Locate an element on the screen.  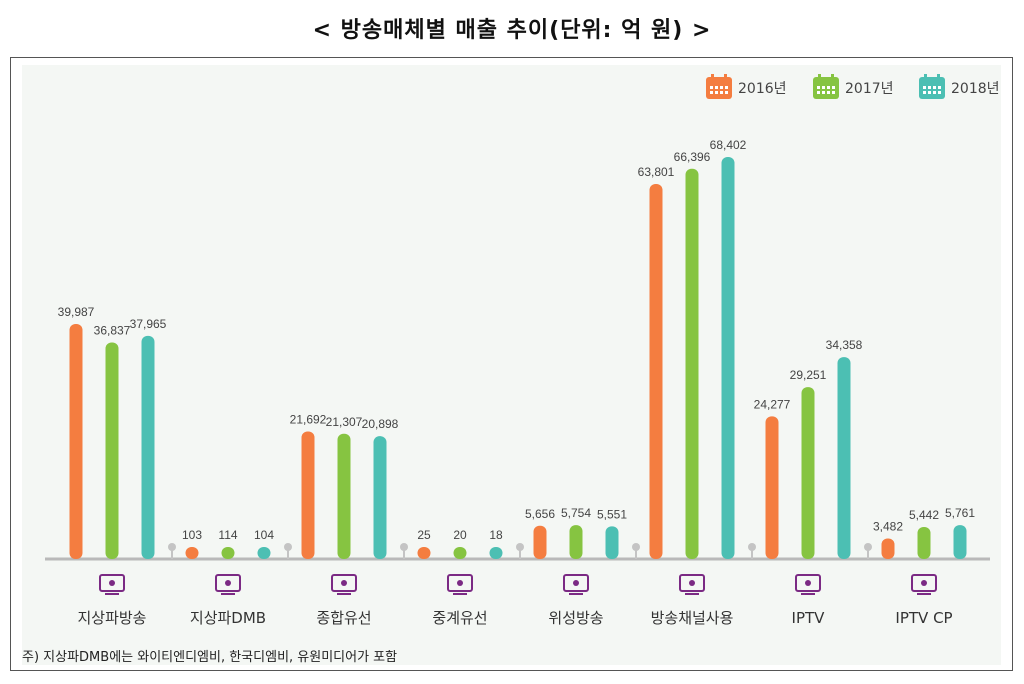
data-label: 20 is located at coordinates (460, 535).